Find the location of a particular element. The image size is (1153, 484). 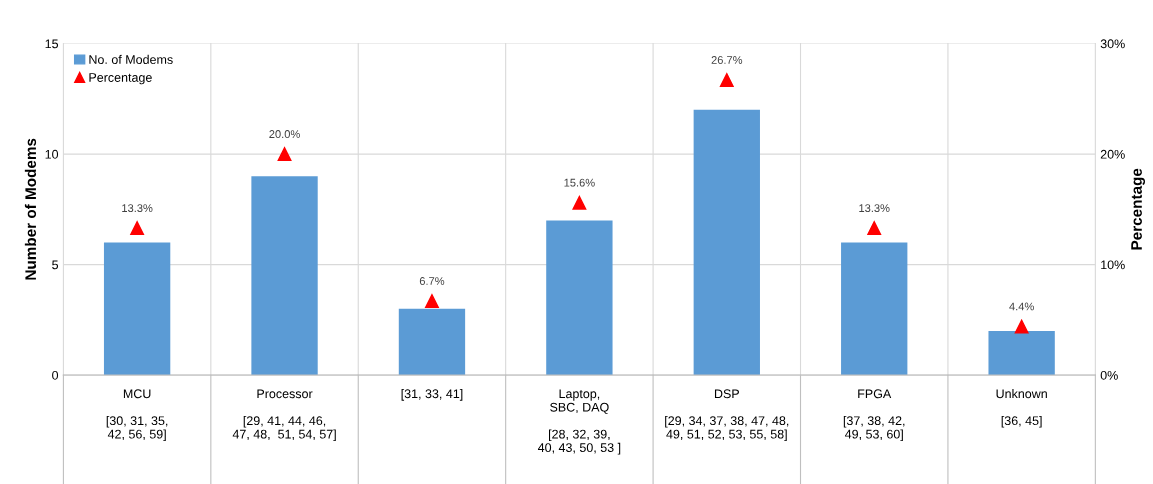

legend-label: No. of Modems is located at coordinates (131, 59).